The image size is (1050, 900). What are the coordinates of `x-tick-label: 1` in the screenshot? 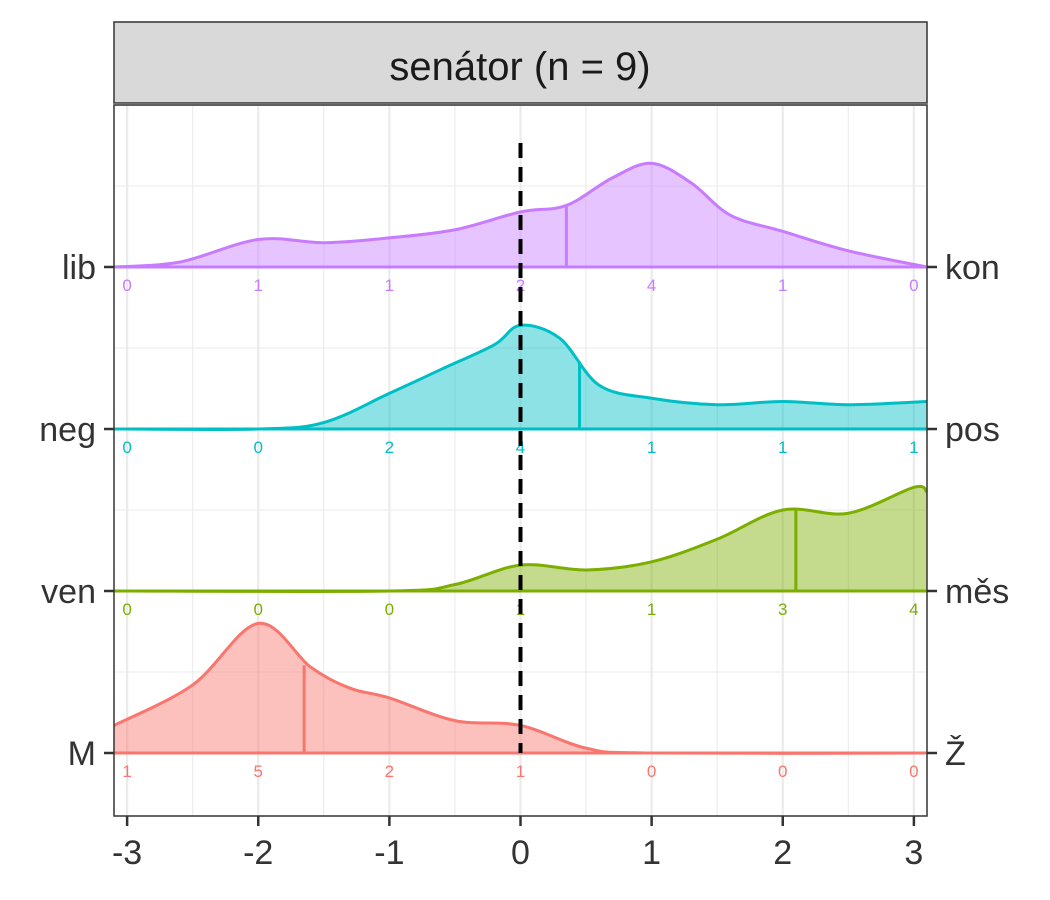 It's located at (651, 853).